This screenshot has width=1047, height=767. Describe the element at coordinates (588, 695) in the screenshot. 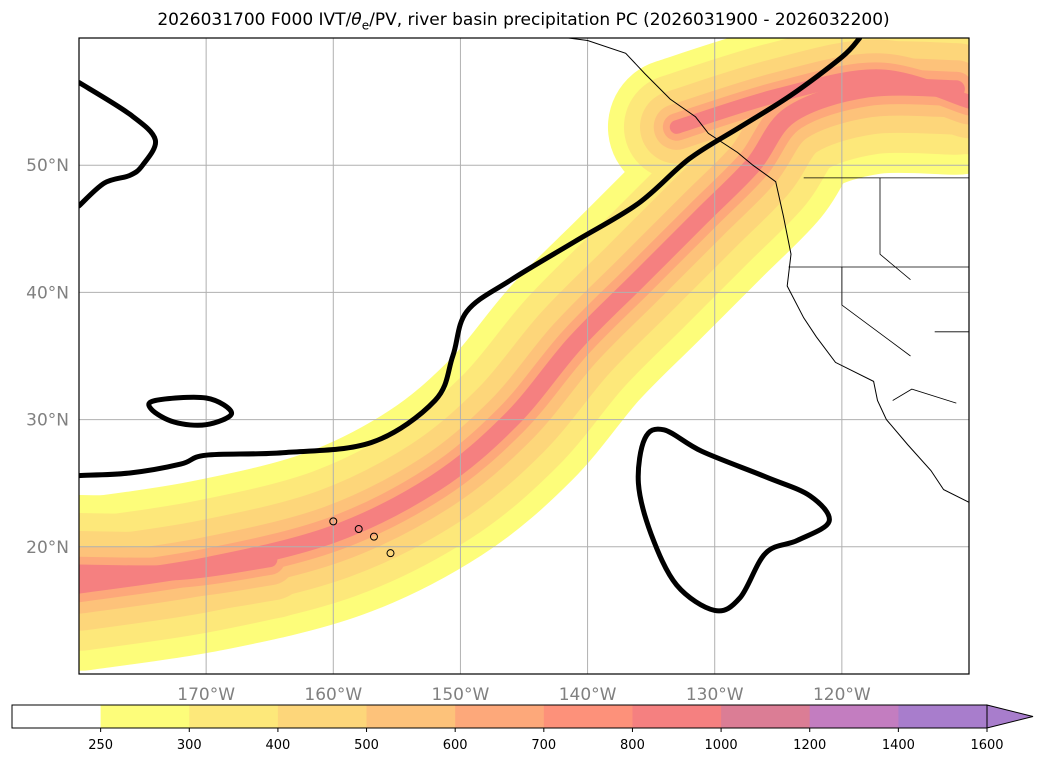

I see `lon-tick-label: 140°W` at that location.